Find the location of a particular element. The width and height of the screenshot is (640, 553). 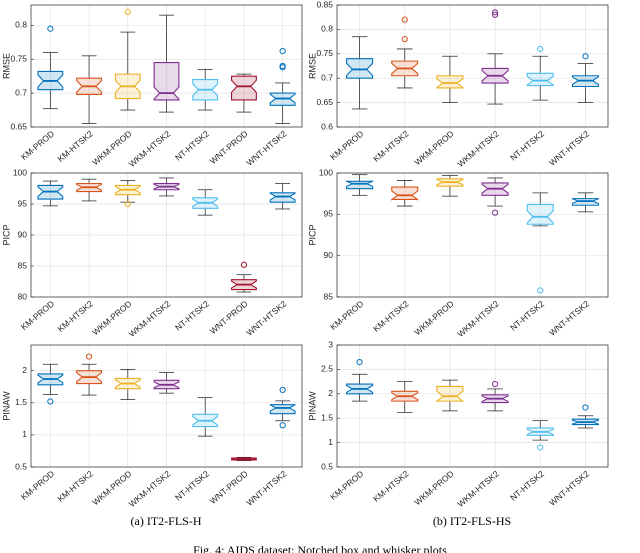

y-tick-label: 1.5 is located at coordinates (21, 402).